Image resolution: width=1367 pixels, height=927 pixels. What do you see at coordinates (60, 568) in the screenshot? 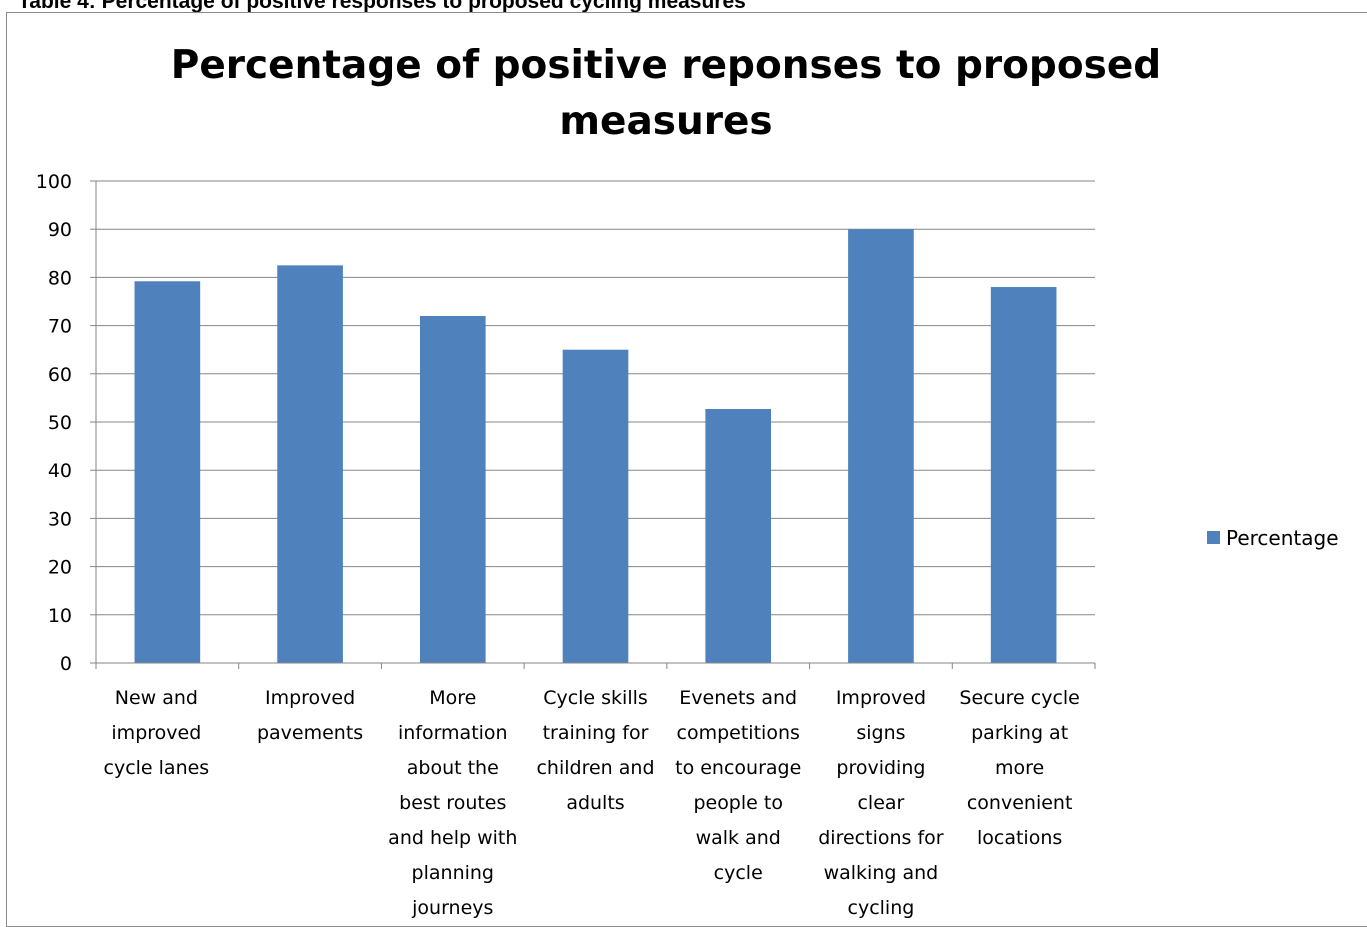
I see `y-tick-label: 20` at bounding box center [60, 568].